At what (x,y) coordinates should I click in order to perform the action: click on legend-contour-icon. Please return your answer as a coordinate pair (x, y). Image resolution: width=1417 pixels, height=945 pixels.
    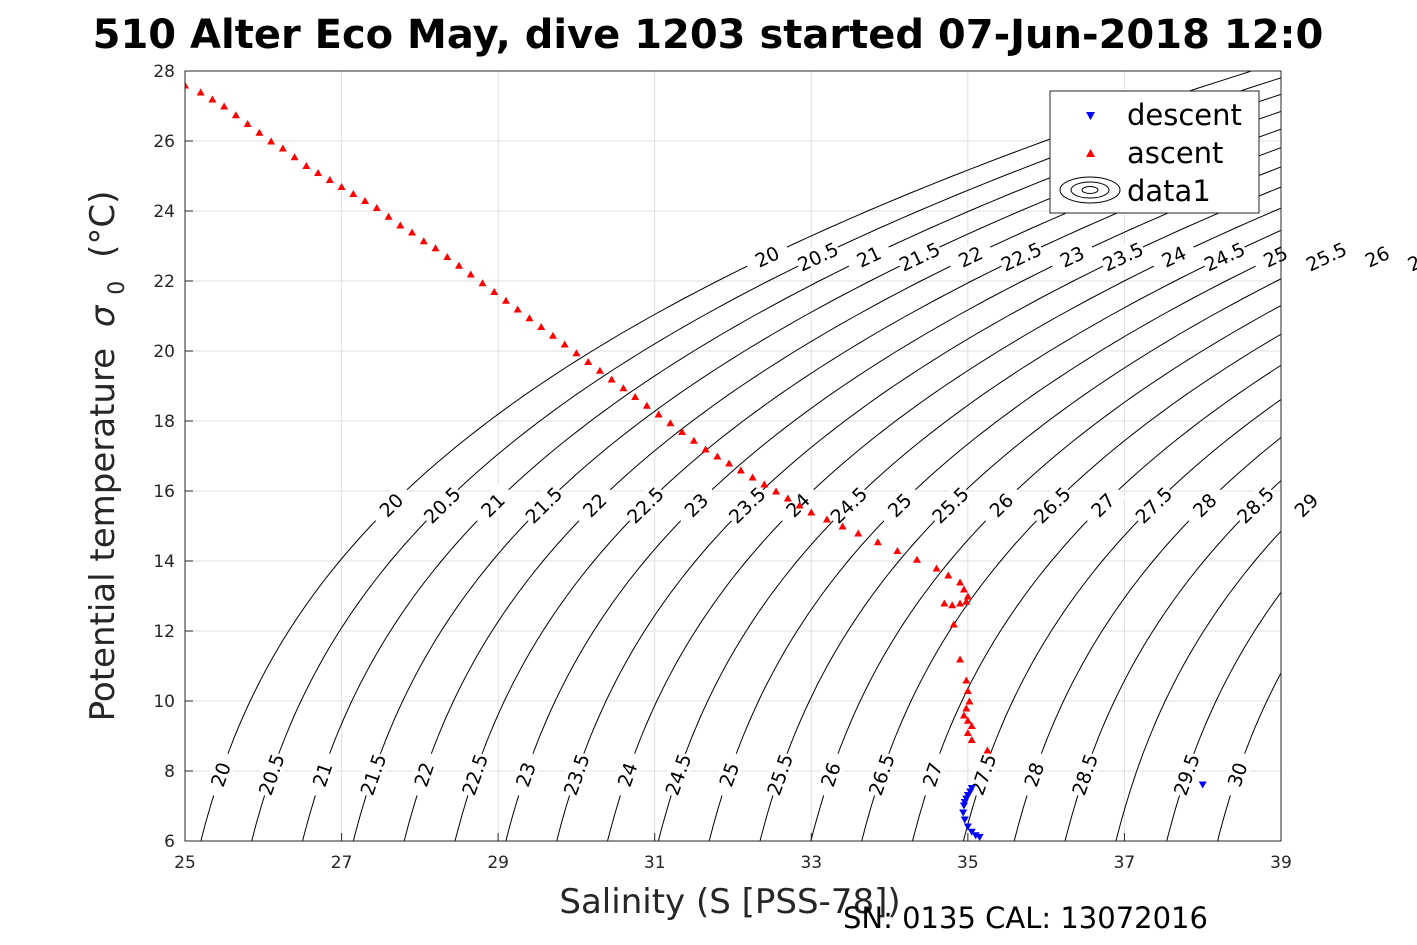
    Looking at the image, I should click on (1090, 190).